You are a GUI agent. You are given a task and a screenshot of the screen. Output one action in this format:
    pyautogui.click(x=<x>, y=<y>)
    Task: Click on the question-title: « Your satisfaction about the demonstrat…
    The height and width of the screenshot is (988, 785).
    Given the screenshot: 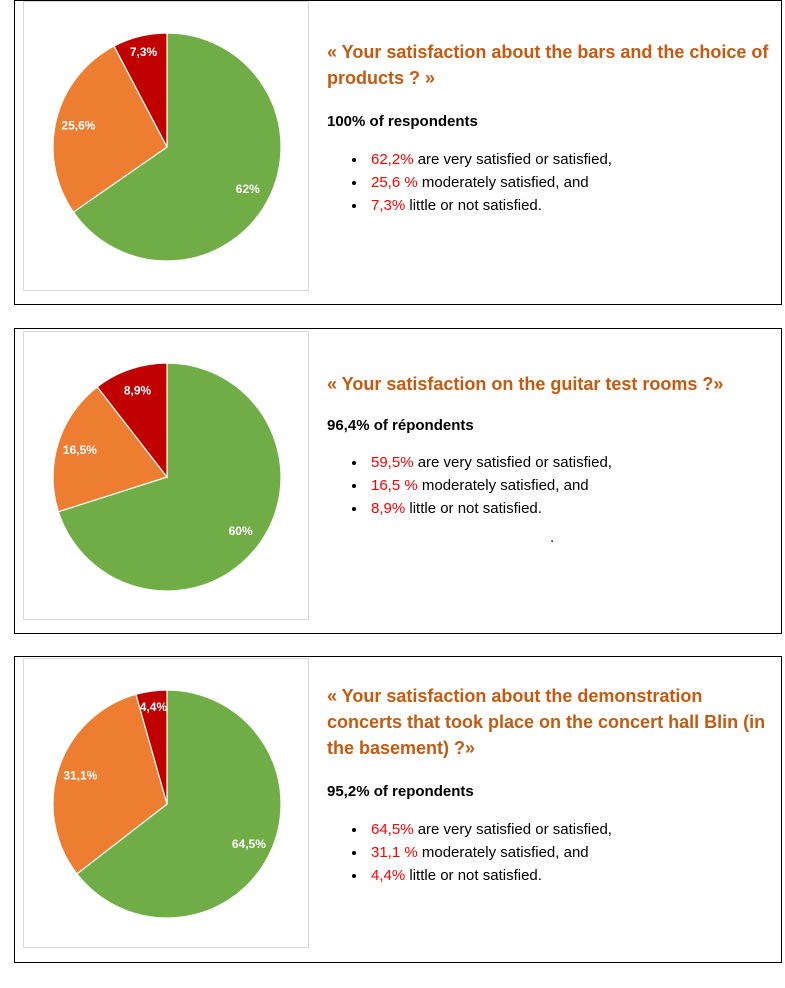 What is the action you would take?
    pyautogui.click(x=546, y=722)
    